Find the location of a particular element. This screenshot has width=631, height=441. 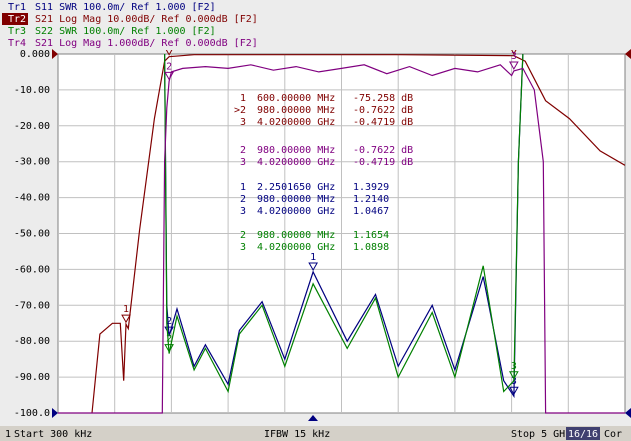

active-trace-box is located at coordinates (15, 19).